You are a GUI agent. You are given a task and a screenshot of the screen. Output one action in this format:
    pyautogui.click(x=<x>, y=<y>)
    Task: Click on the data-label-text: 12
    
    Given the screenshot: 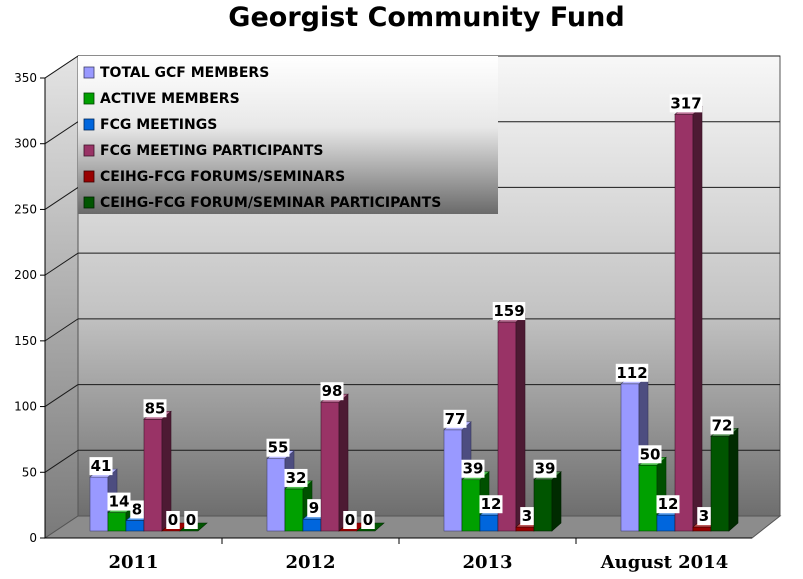 What is the action you would take?
    pyautogui.click(x=668, y=504)
    